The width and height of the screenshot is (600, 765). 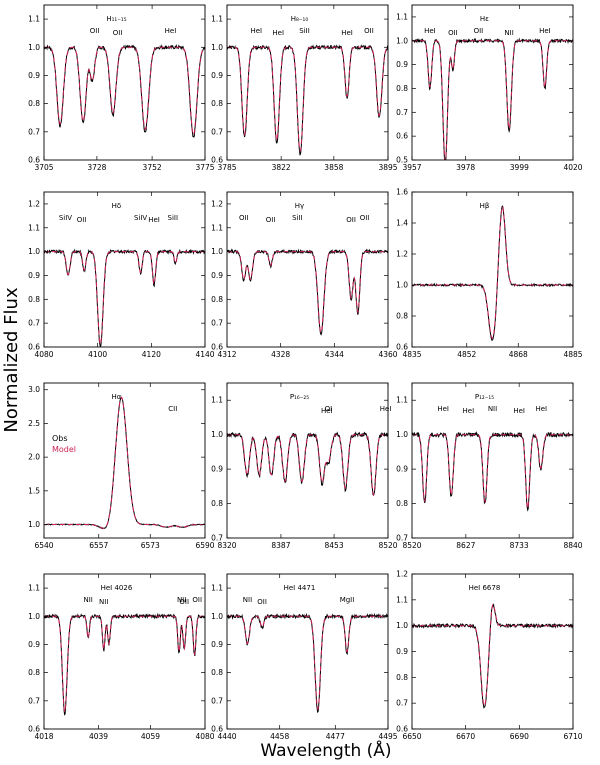 I want to click on x-tick-label: 3895, so click(x=387, y=167).